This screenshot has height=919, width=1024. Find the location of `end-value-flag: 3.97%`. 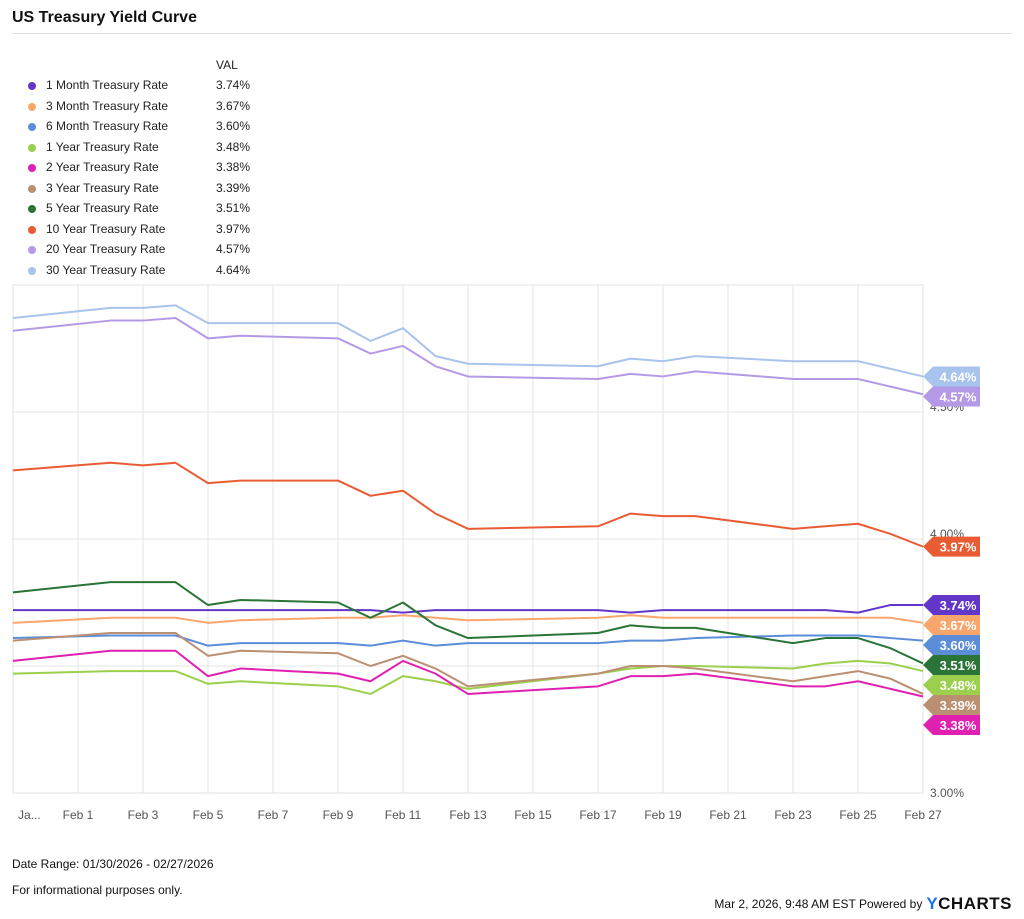

end-value-flag: 3.97% is located at coordinates (951, 546).